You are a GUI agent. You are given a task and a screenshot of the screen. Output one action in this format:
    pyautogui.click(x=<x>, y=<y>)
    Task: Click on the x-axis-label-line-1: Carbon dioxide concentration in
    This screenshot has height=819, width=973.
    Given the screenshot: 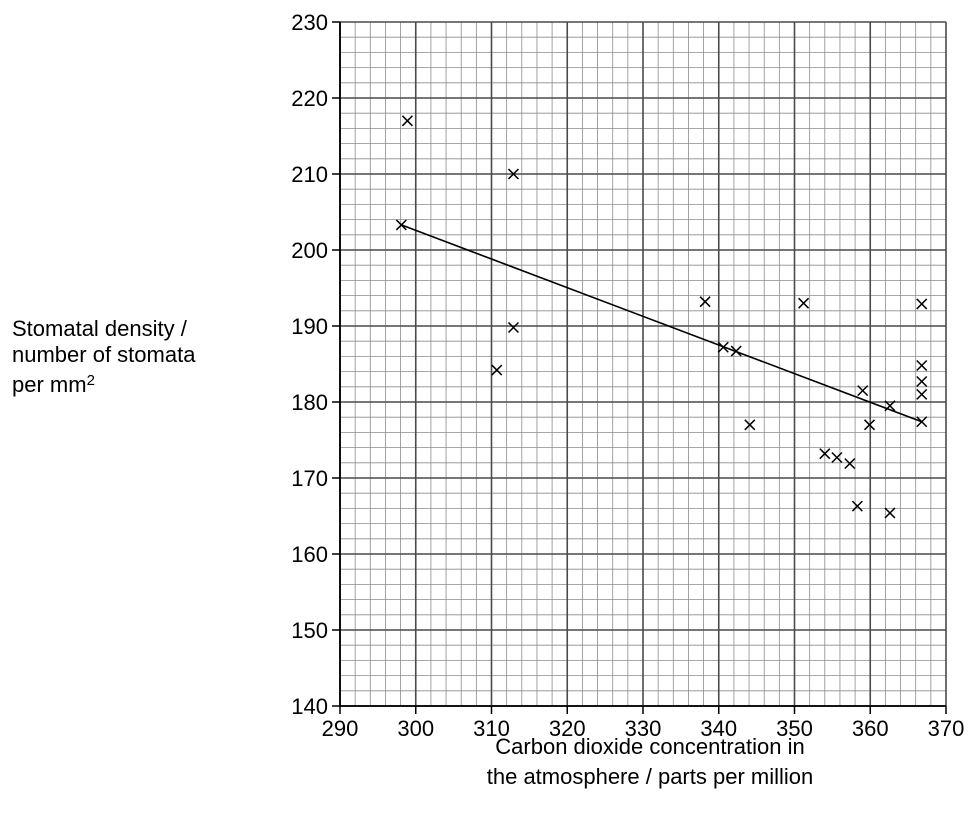 What is the action you would take?
    pyautogui.click(x=650, y=746)
    